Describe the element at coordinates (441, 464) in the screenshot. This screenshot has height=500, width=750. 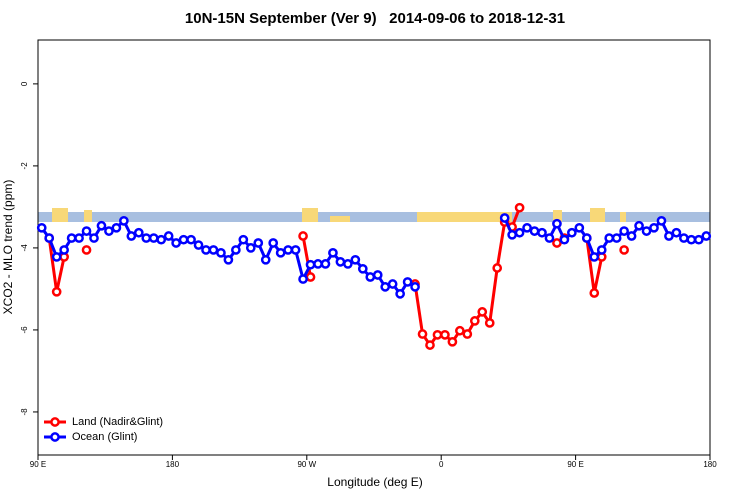
I see `x-tick-label: 0` at that location.